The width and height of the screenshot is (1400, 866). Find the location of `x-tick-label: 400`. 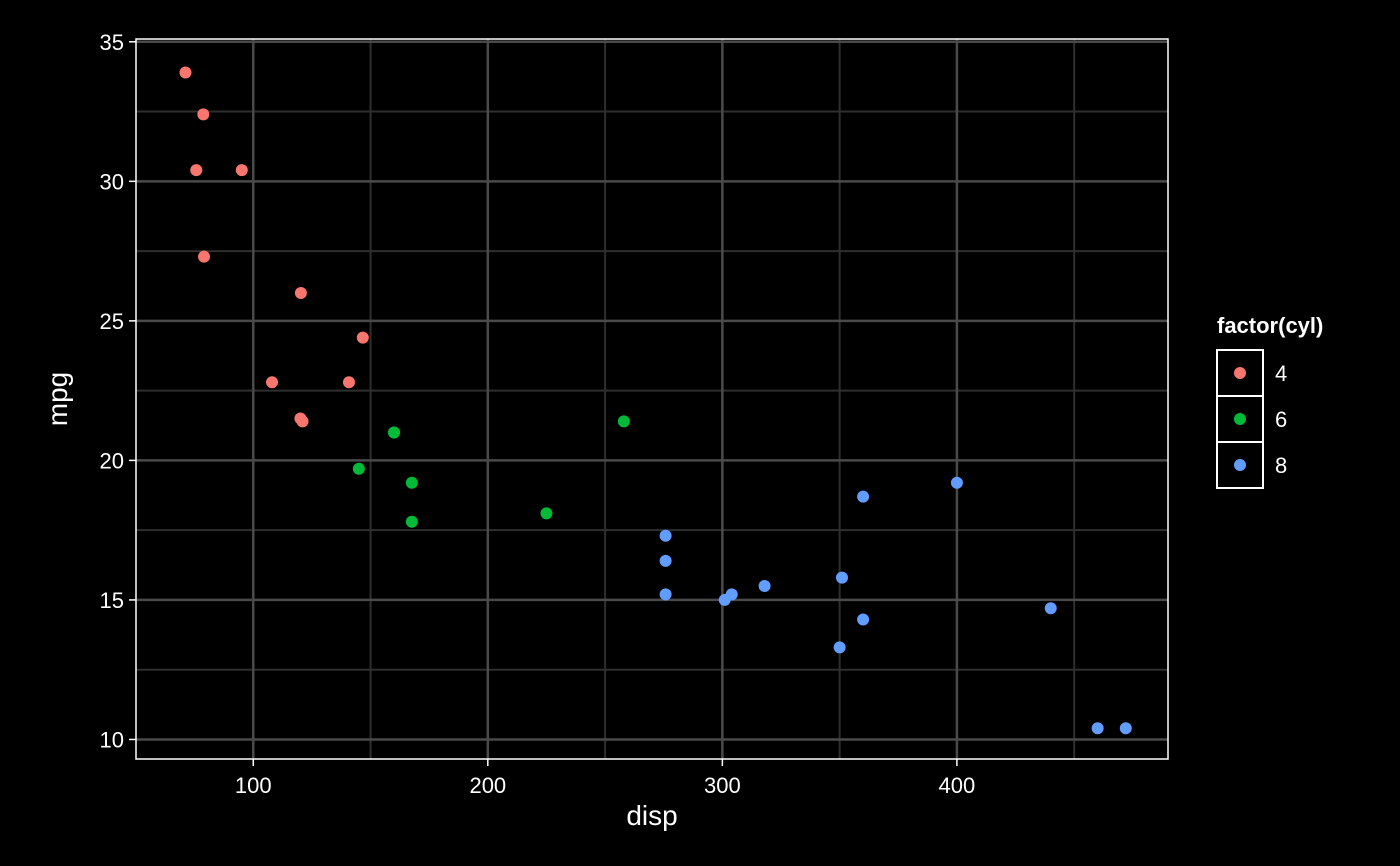

x-tick-label: 400 is located at coordinates (957, 785).